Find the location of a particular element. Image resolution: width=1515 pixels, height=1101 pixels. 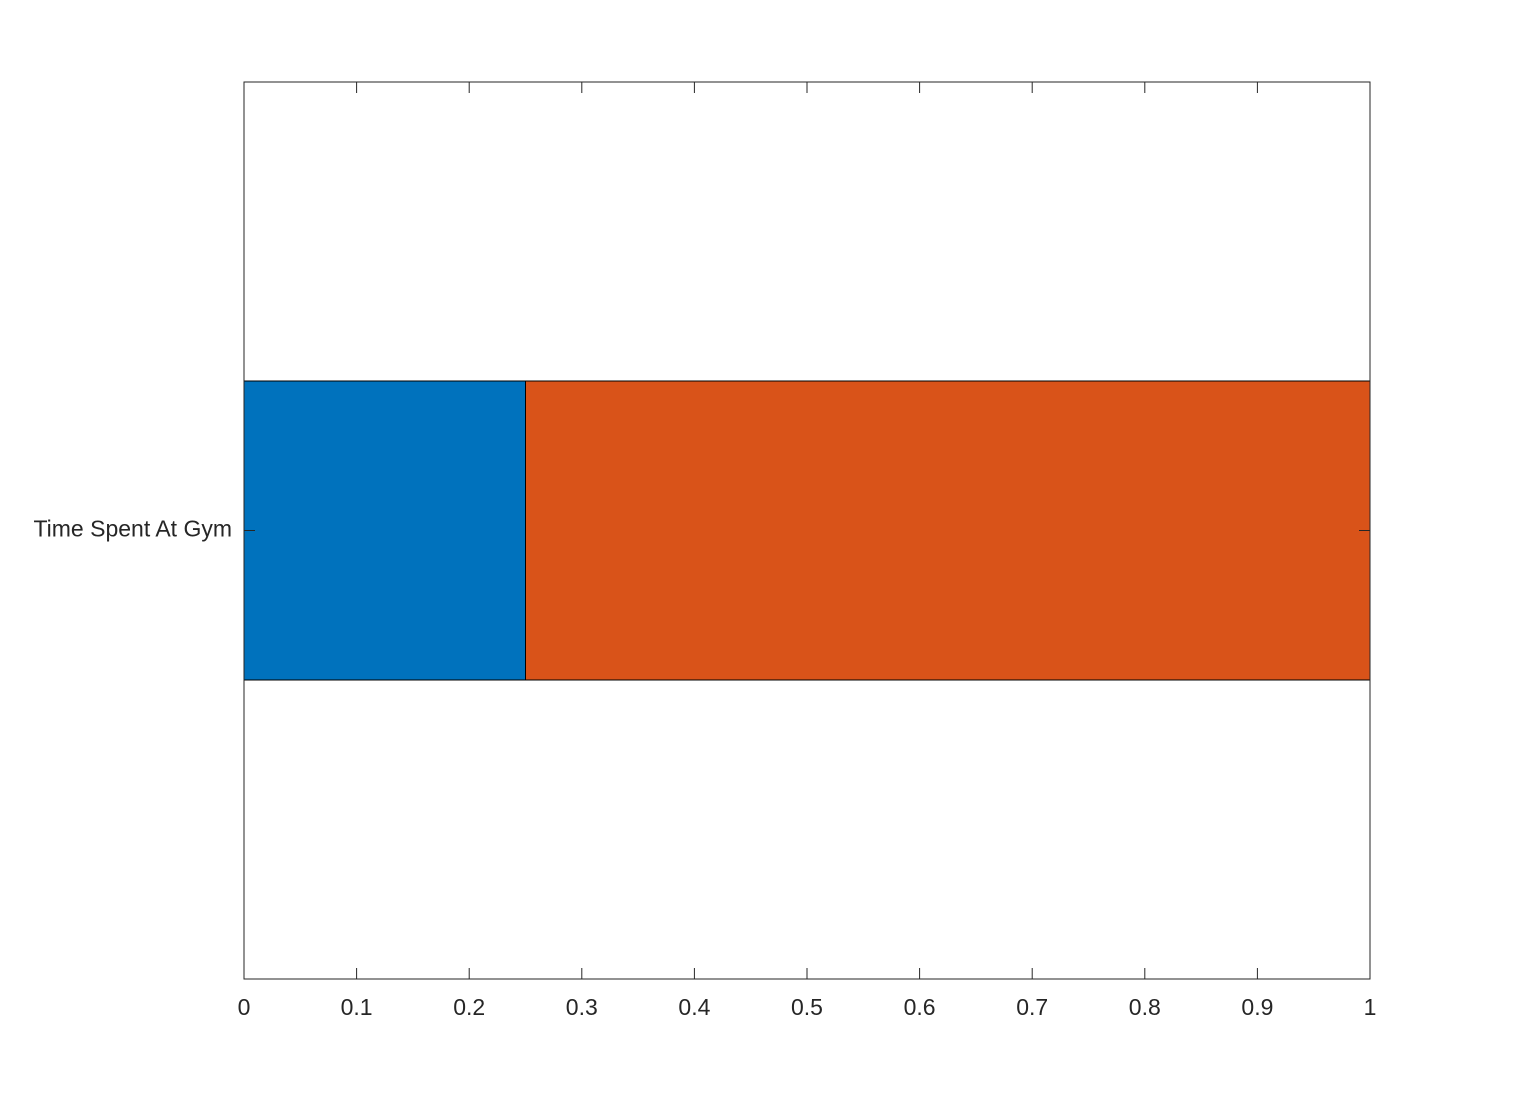

x-tick-label: 0.3 is located at coordinates (582, 1007).